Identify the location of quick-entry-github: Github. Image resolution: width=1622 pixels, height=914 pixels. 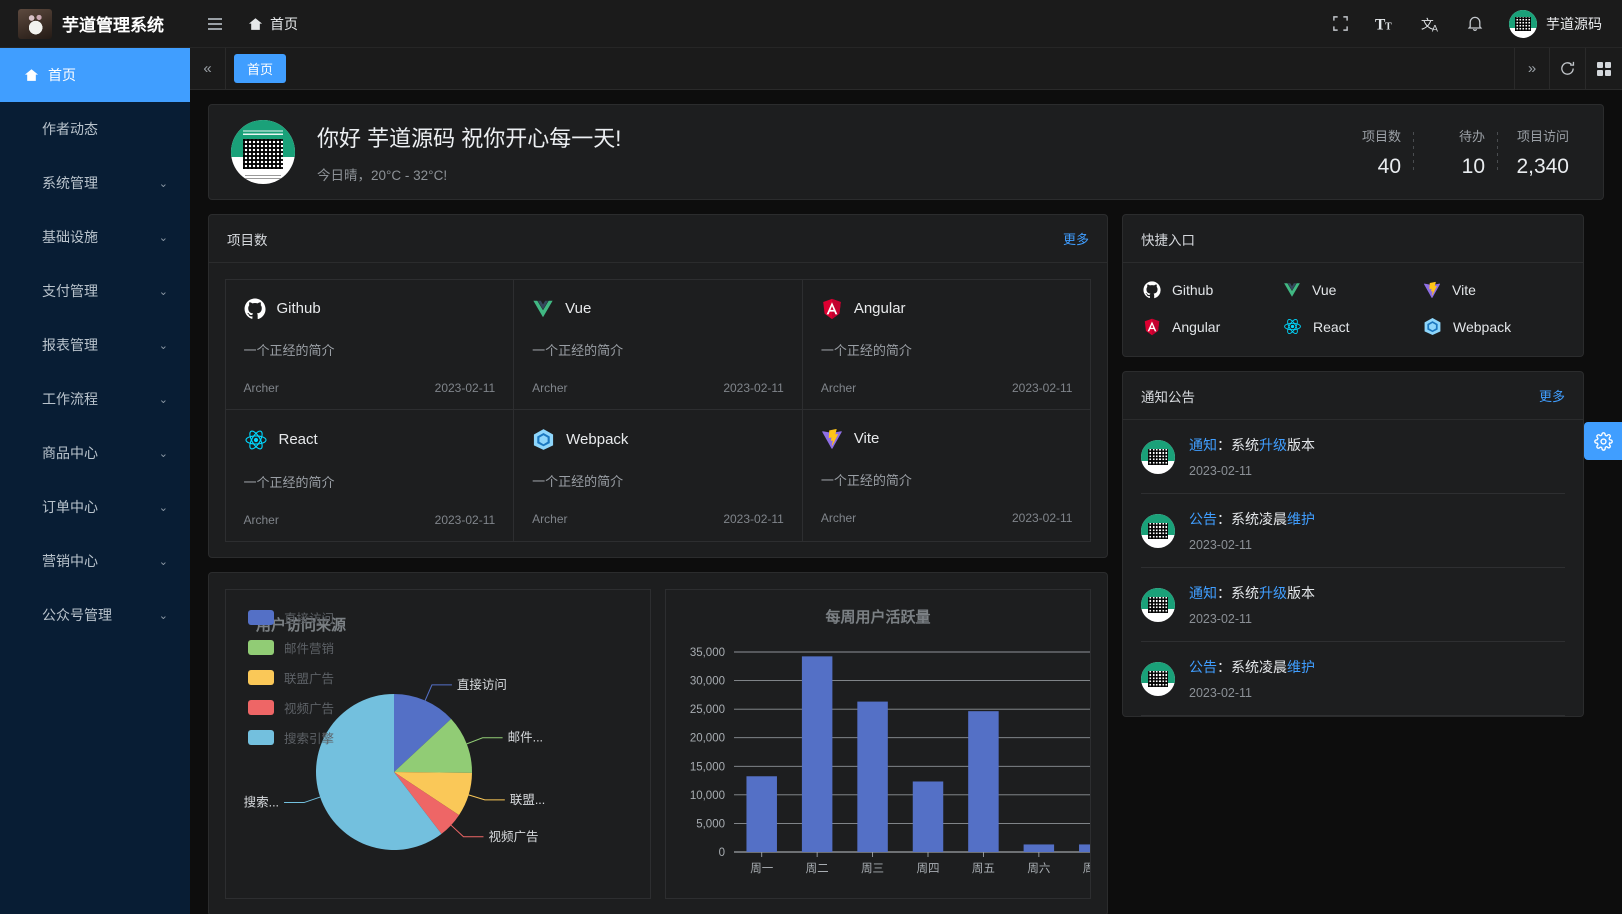
(1213, 290).